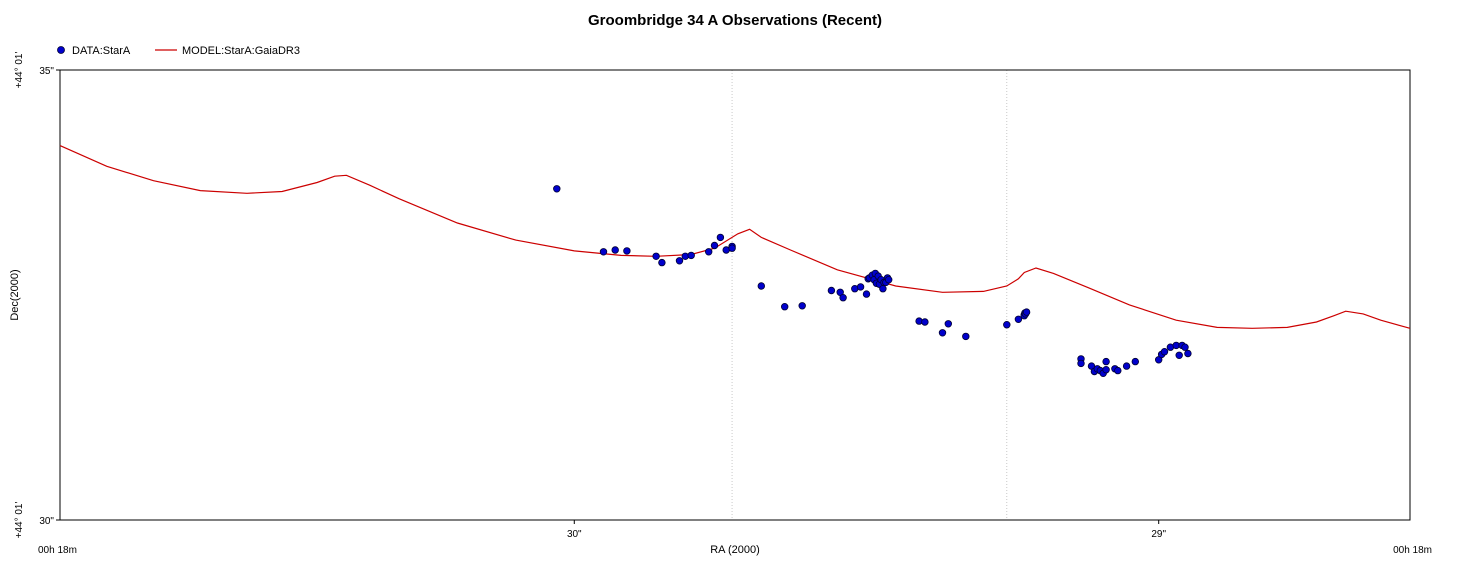  I want to click on x-tick-label-2: 29", so click(1158, 534).